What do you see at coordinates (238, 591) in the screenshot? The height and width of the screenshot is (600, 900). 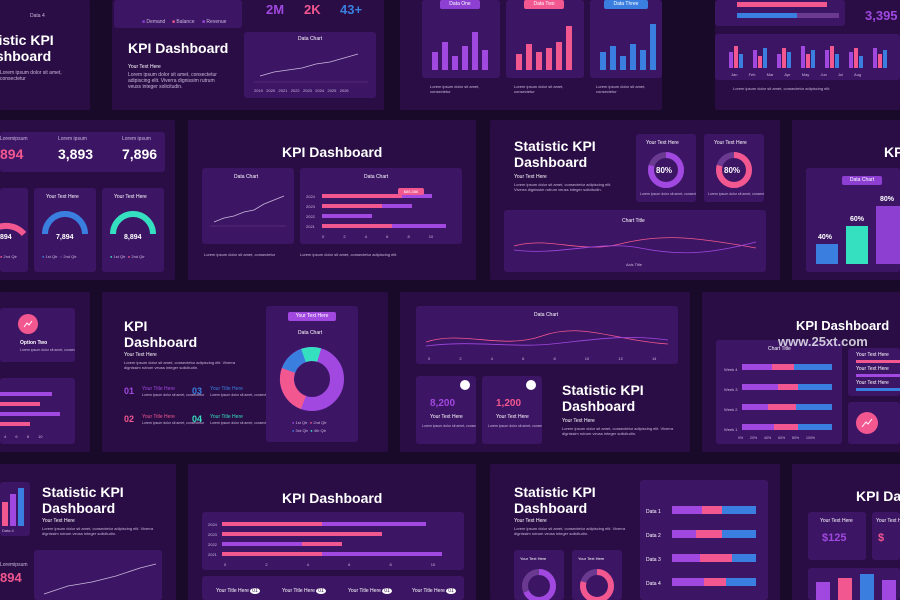 I see `r4-step-1: Your Title Here 01` at bounding box center [238, 591].